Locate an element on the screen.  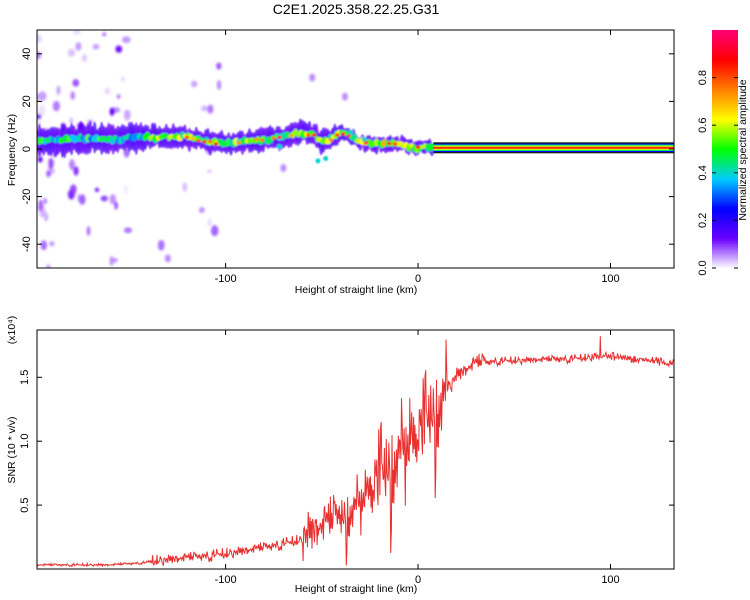
spectrogram-x-tick-label: 100 is located at coordinates (610, 279).